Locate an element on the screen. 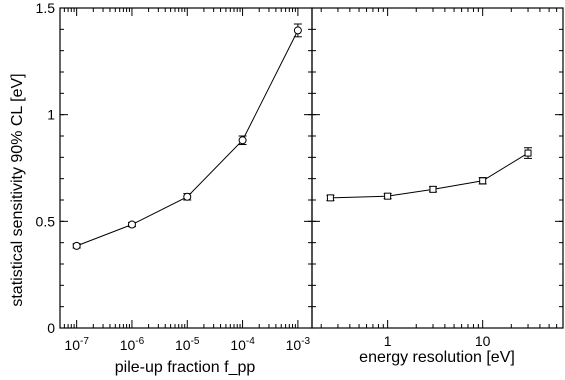  y-tick-label: 0.5 is located at coordinates (46, 221).